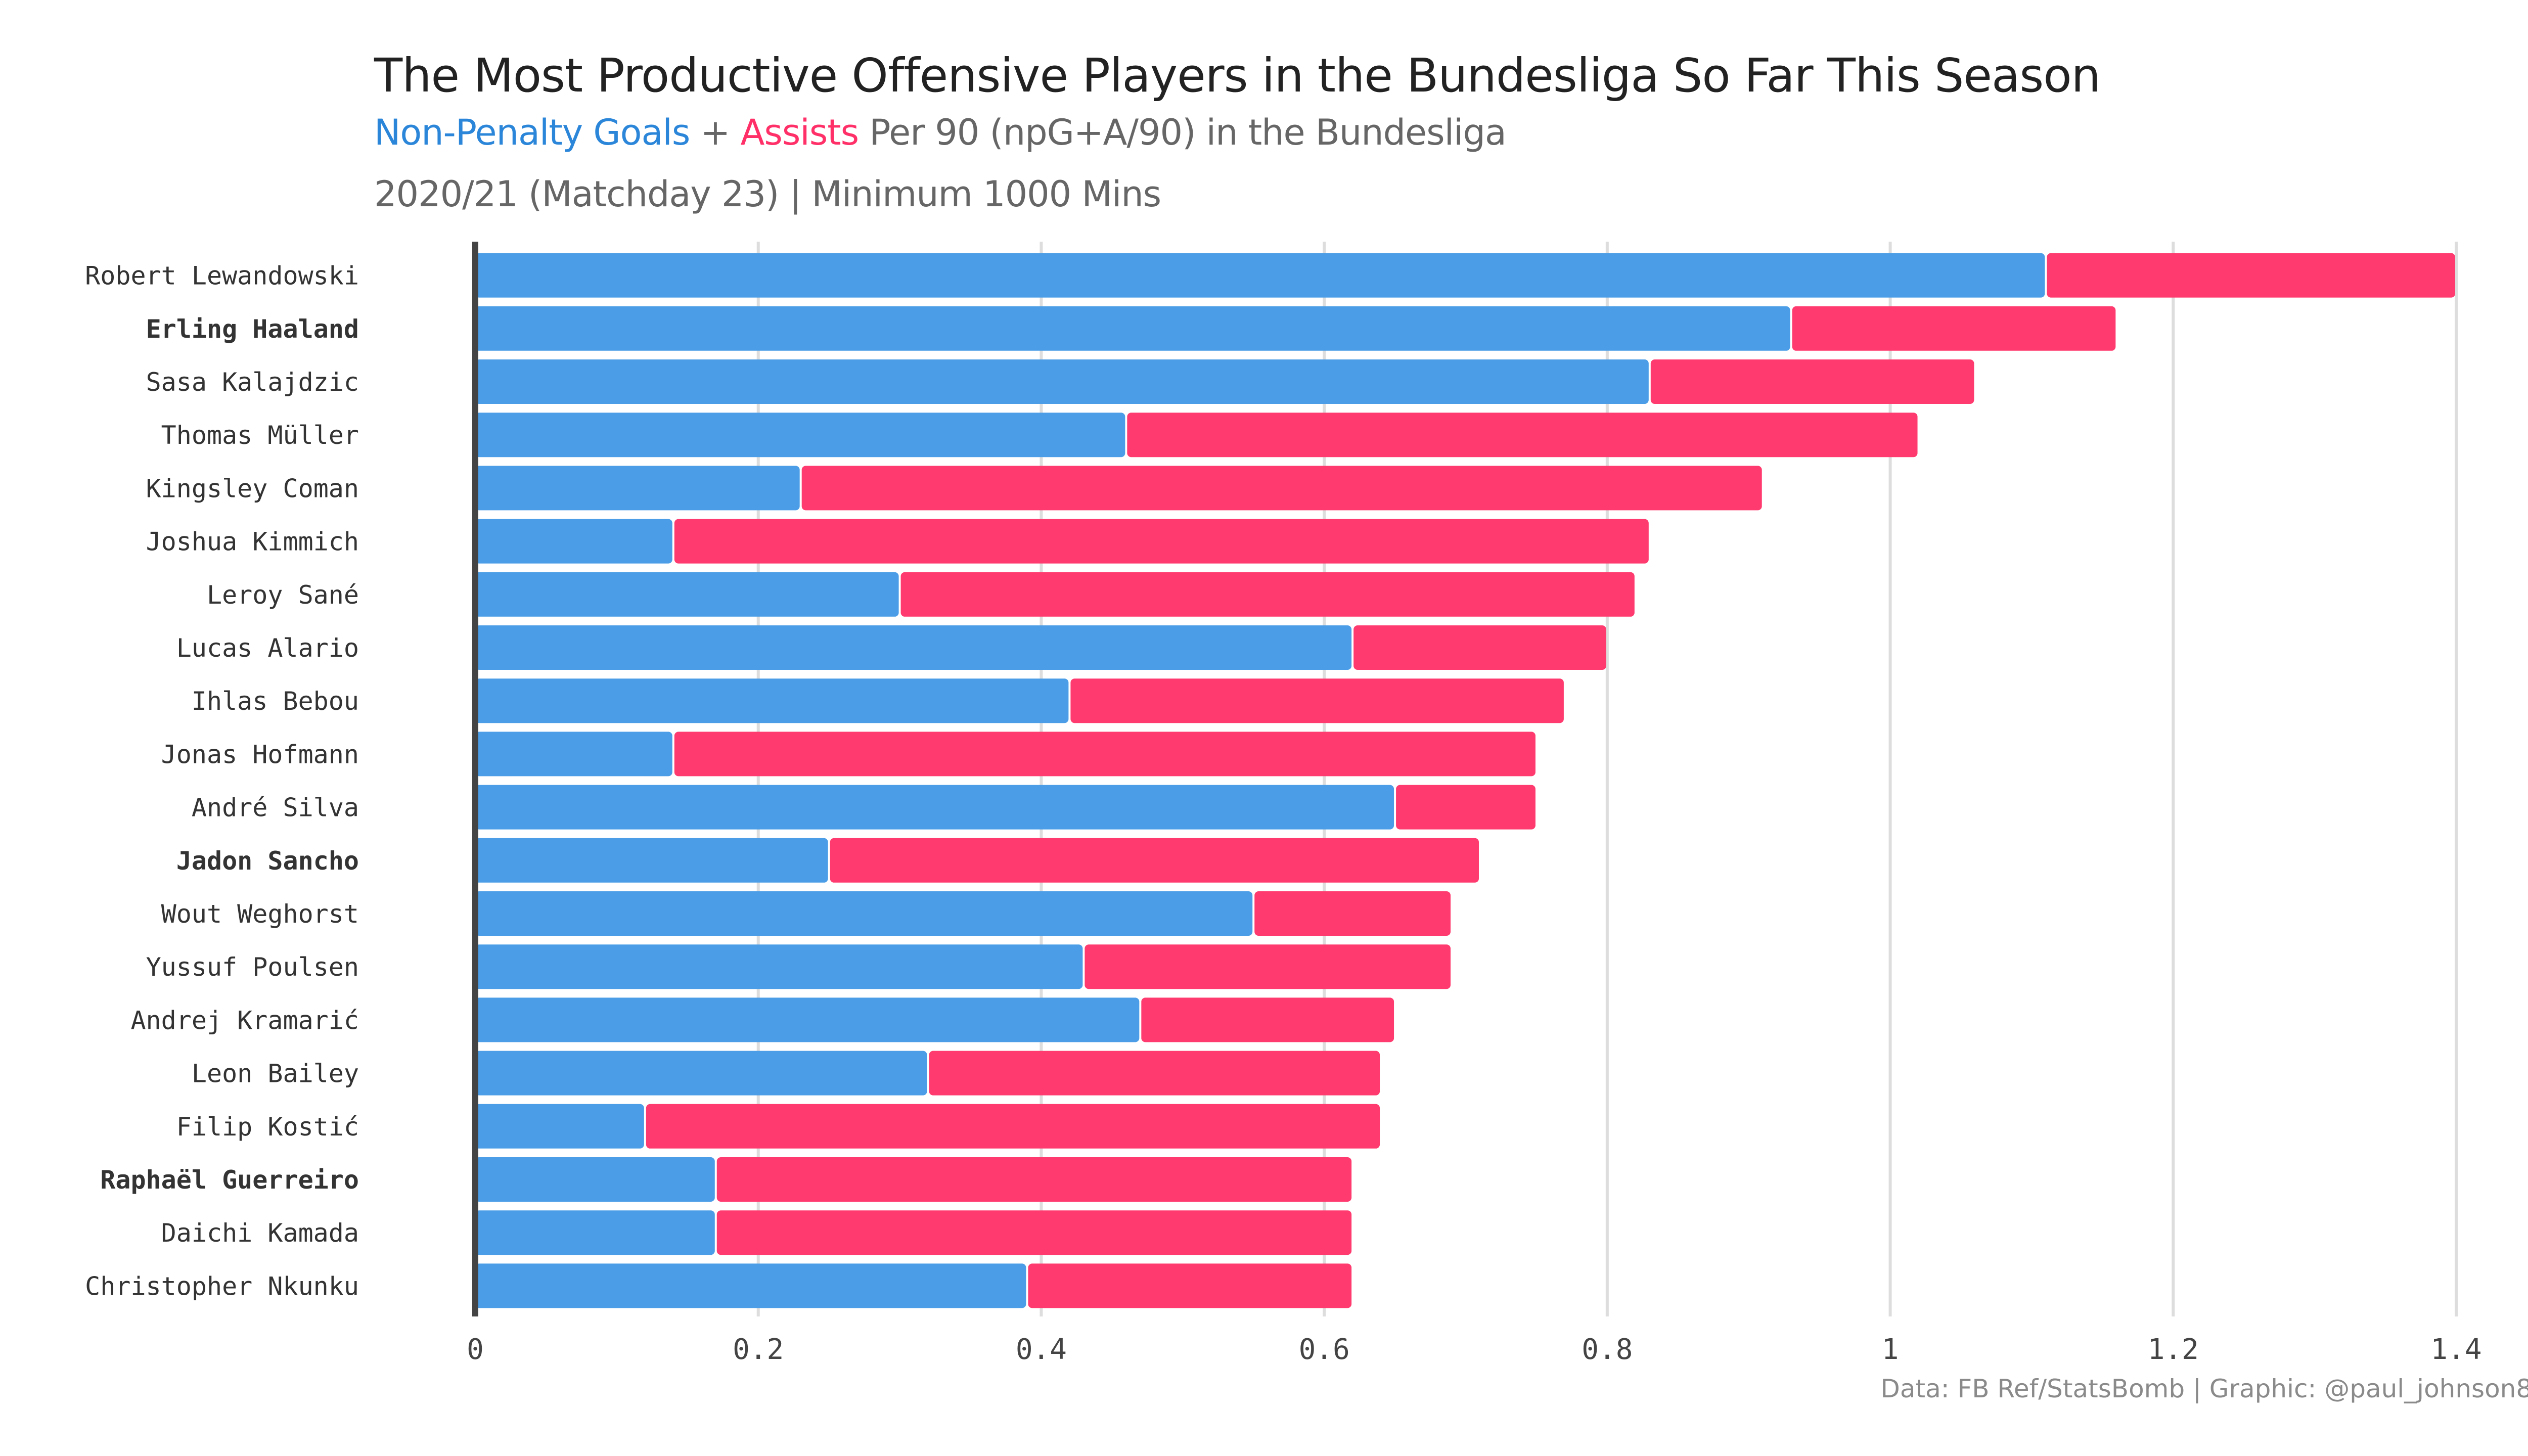 This screenshot has width=2528, height=1456. I want to click on category-label: Erling Haaland, so click(253, 329).